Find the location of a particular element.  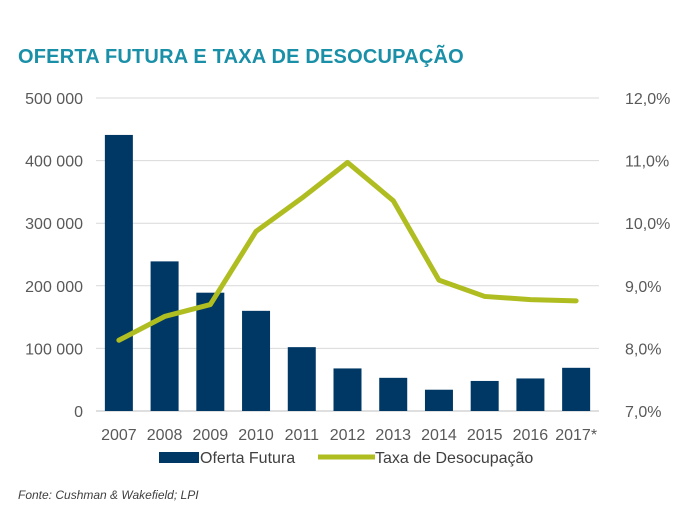

x-axis-tick-label: 2009 is located at coordinates (211, 435).